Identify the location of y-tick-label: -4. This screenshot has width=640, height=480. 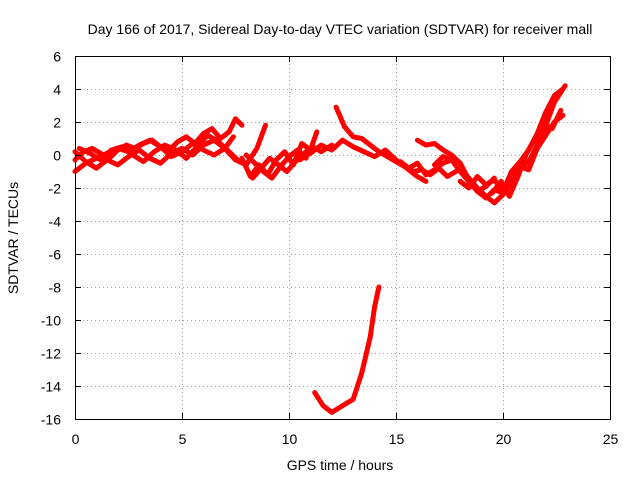
(55, 222).